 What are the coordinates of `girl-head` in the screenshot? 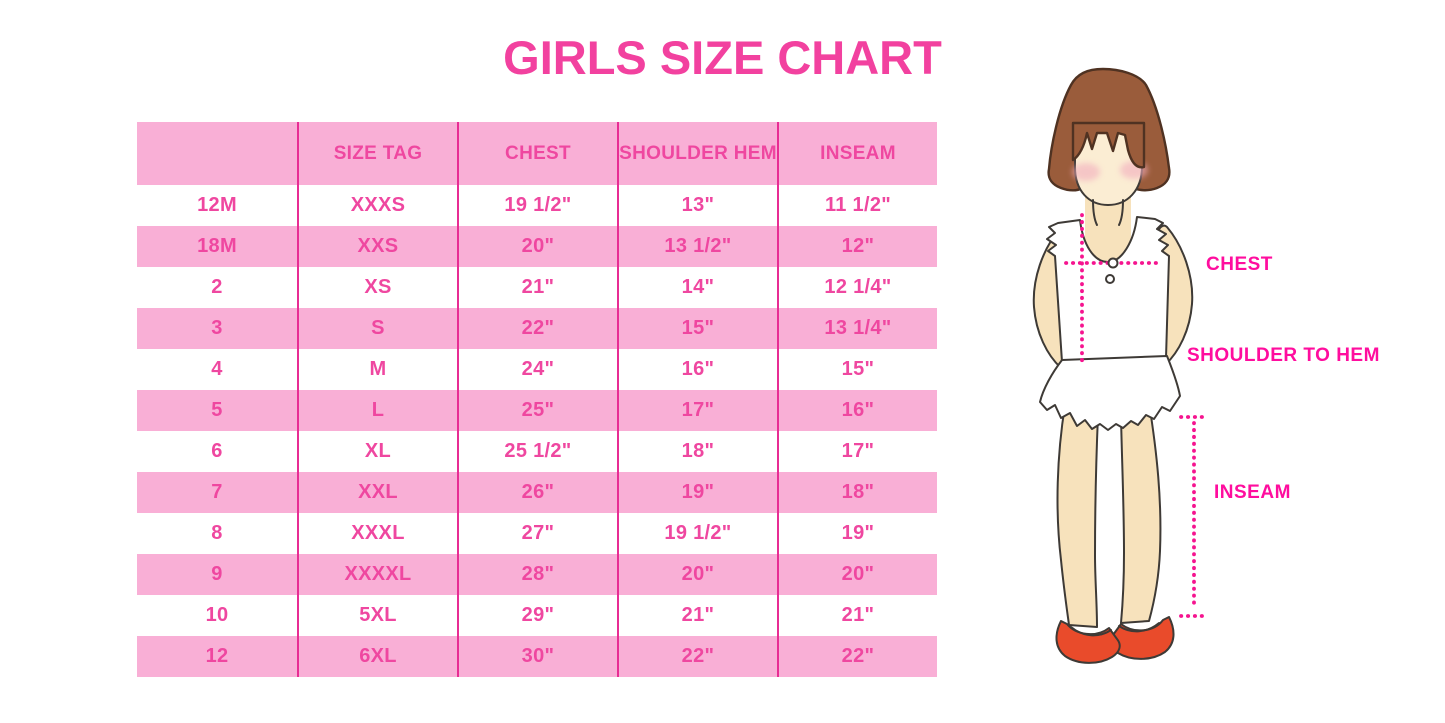 It's located at (1109, 146).